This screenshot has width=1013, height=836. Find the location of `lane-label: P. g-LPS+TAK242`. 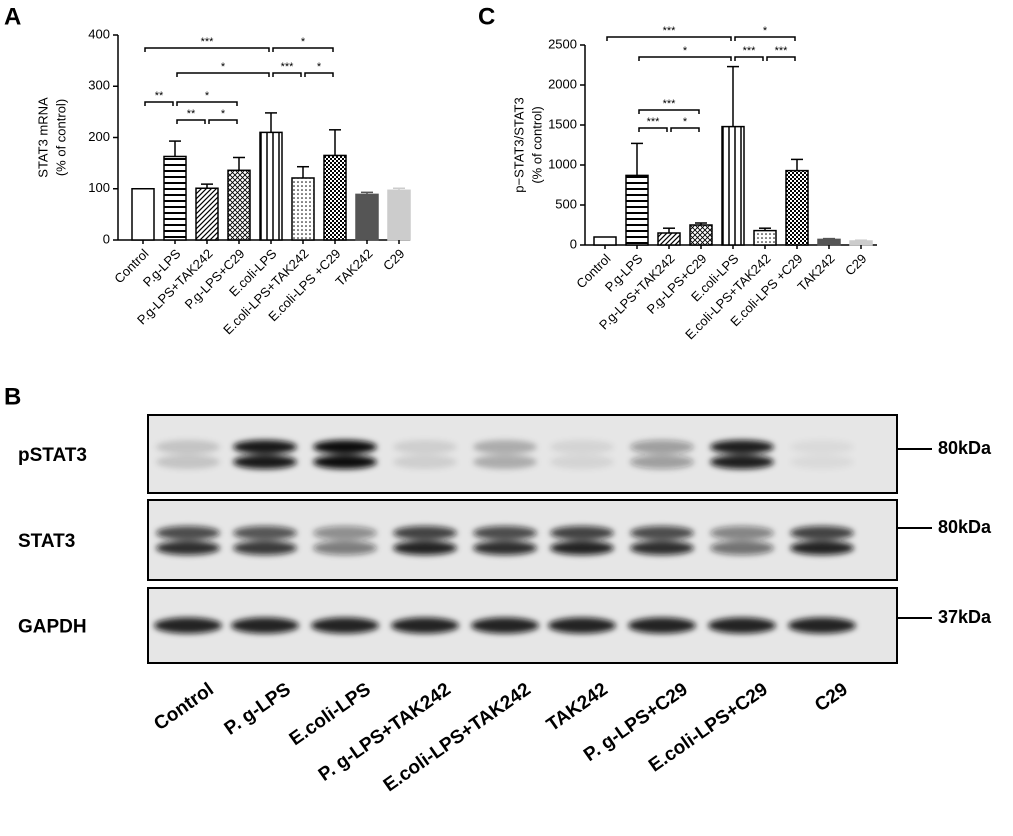

lane-label: P. g-LPS+TAK242 is located at coordinates (385, 732).